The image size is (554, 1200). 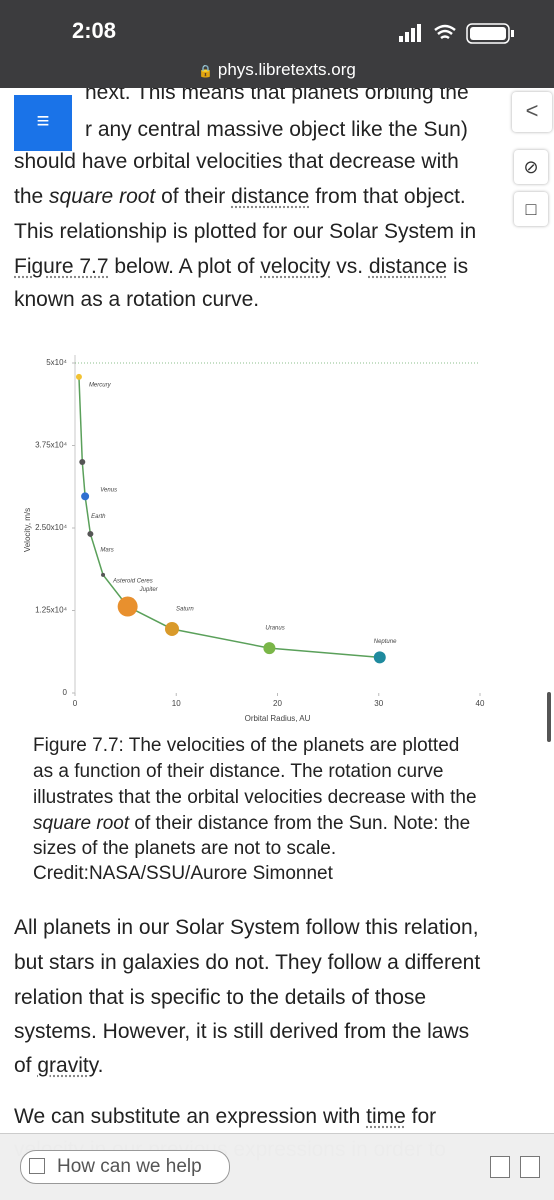 I want to click on menu-button: ≡, so click(x=43, y=123).